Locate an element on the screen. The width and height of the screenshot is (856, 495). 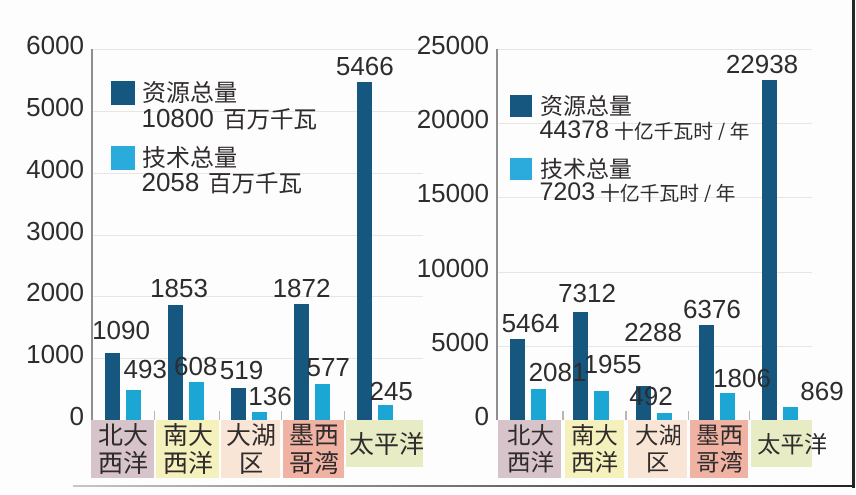
y-tick-label: 25000 is located at coordinates (452, 45).